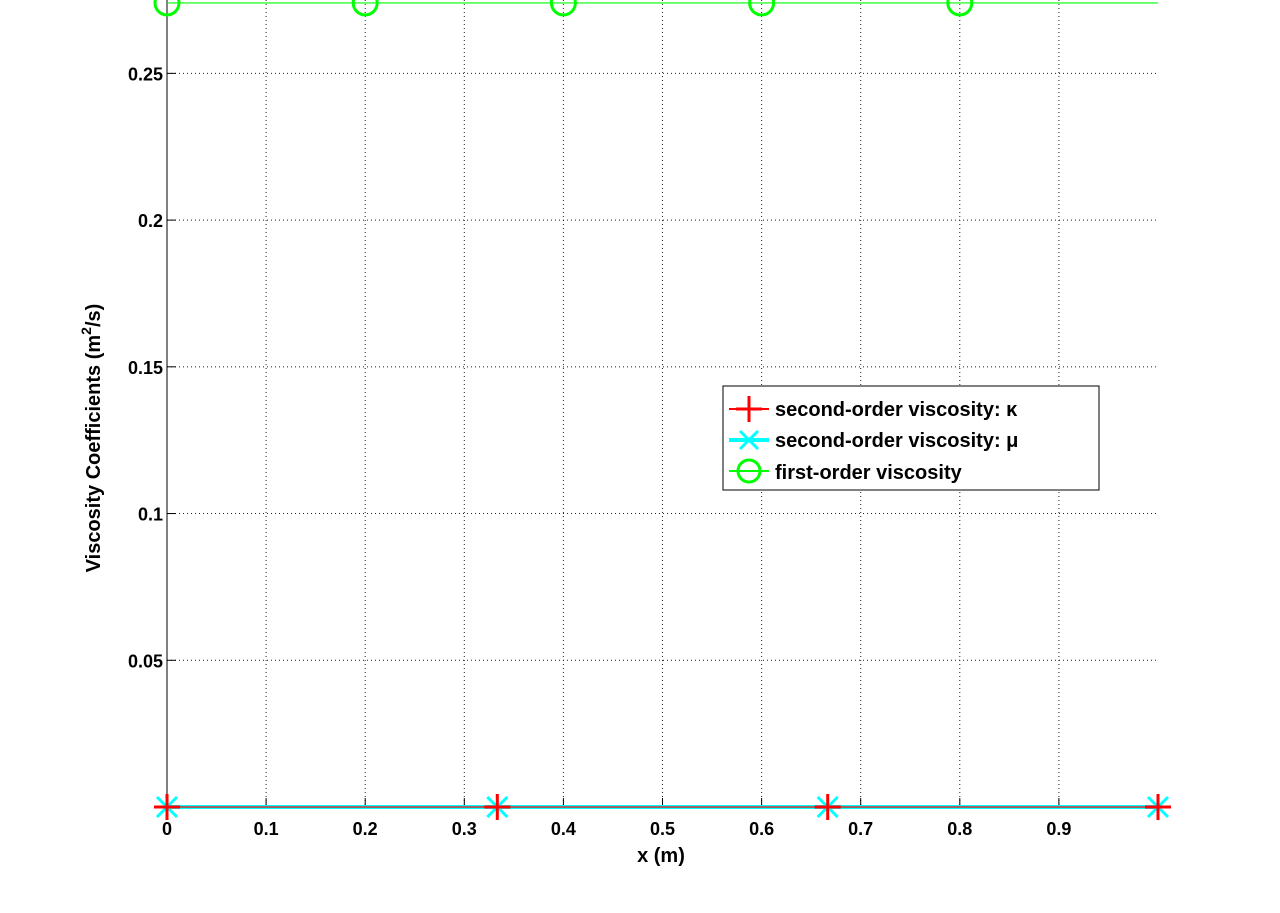 The width and height of the screenshot is (1280, 913). I want to click on y-tick-label-3: 0.2, so click(150, 221).